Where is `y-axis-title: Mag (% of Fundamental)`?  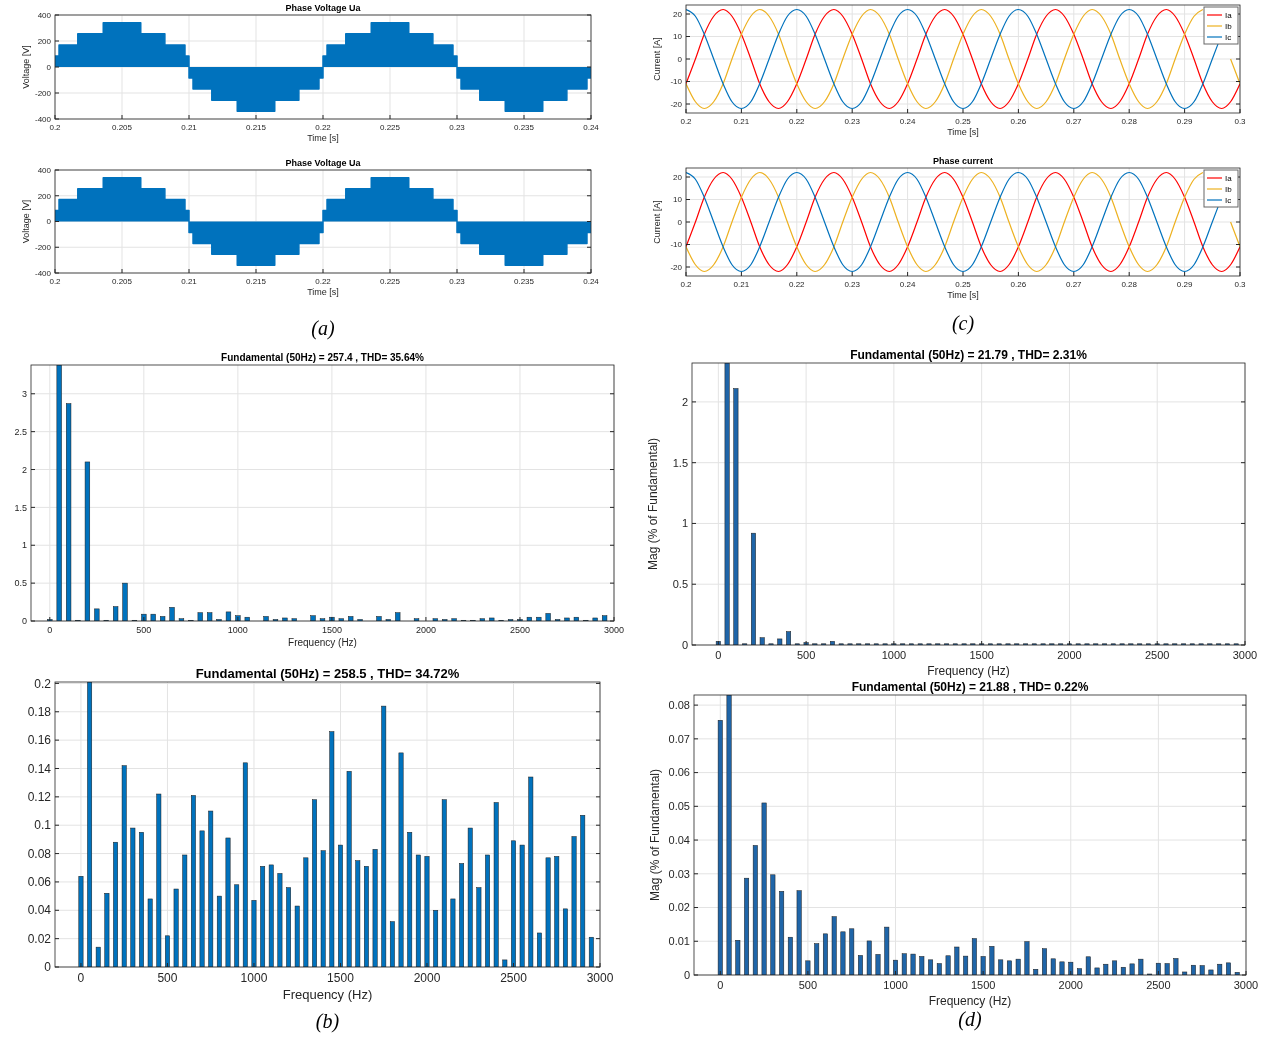
y-axis-title: Mag (% of Fundamental) is located at coordinates (652, 504).